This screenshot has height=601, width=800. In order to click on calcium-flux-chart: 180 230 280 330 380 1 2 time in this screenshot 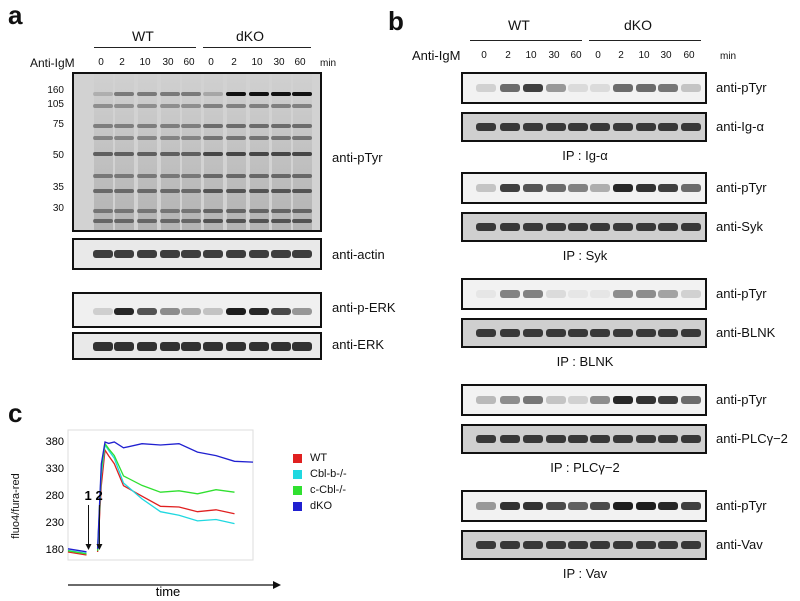, I will do `click(163, 514)`.